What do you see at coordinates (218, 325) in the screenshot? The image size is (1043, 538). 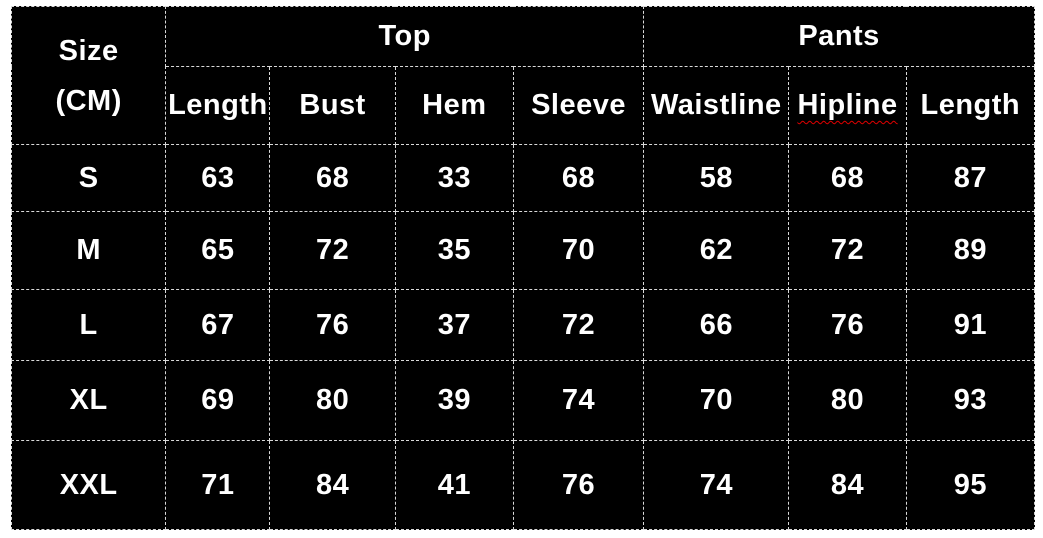 I see `data-cell: 67` at bounding box center [218, 325].